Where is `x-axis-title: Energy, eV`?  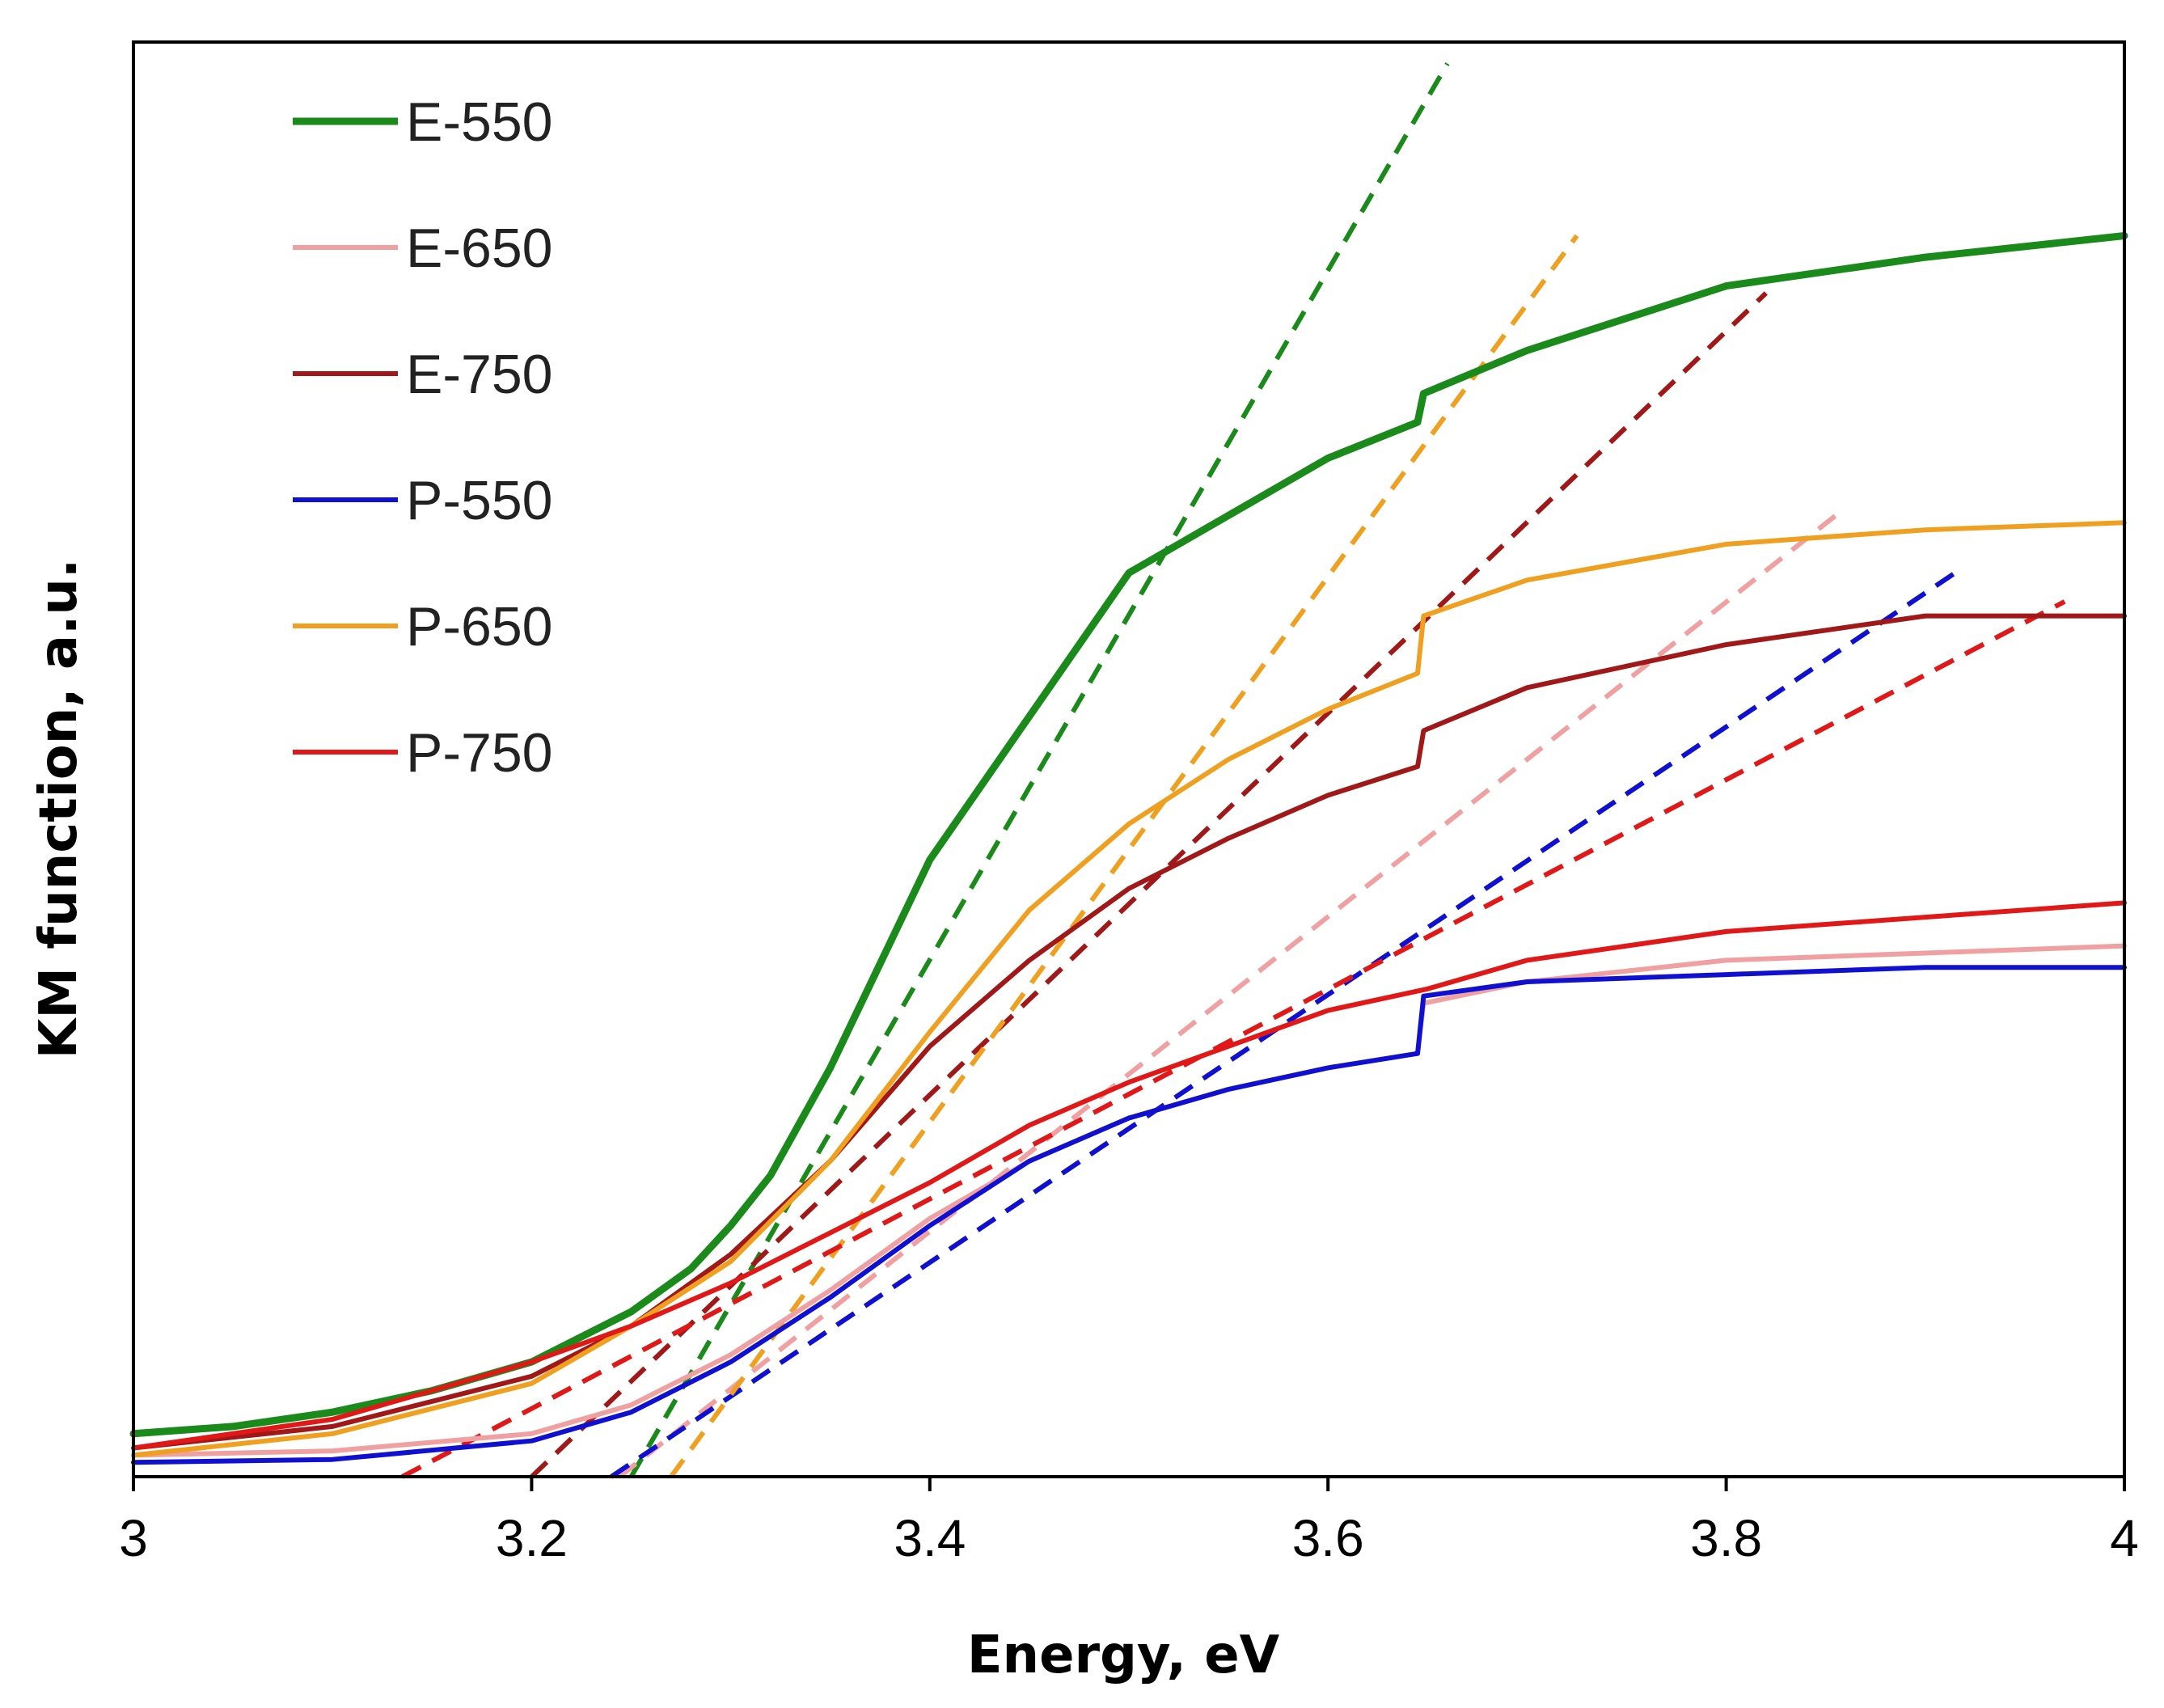 x-axis-title: Energy, eV is located at coordinates (1123, 1656).